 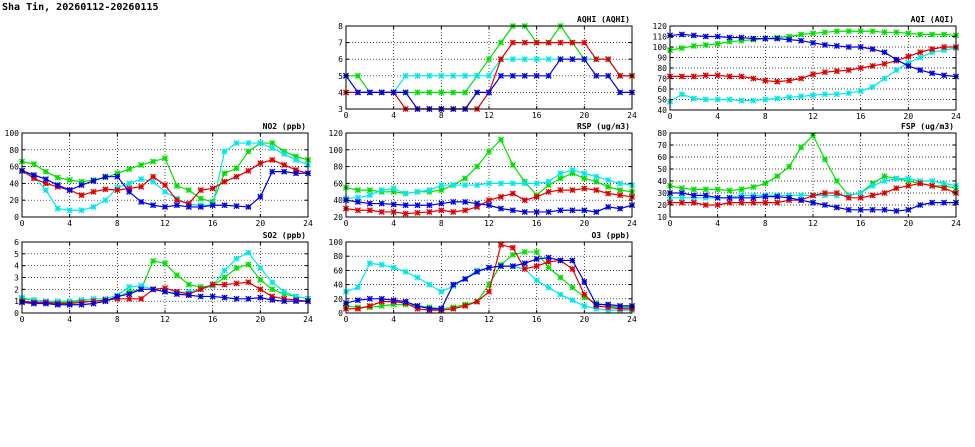 I want to click on chart-title: SO2 (ppb), so click(x=284, y=235).